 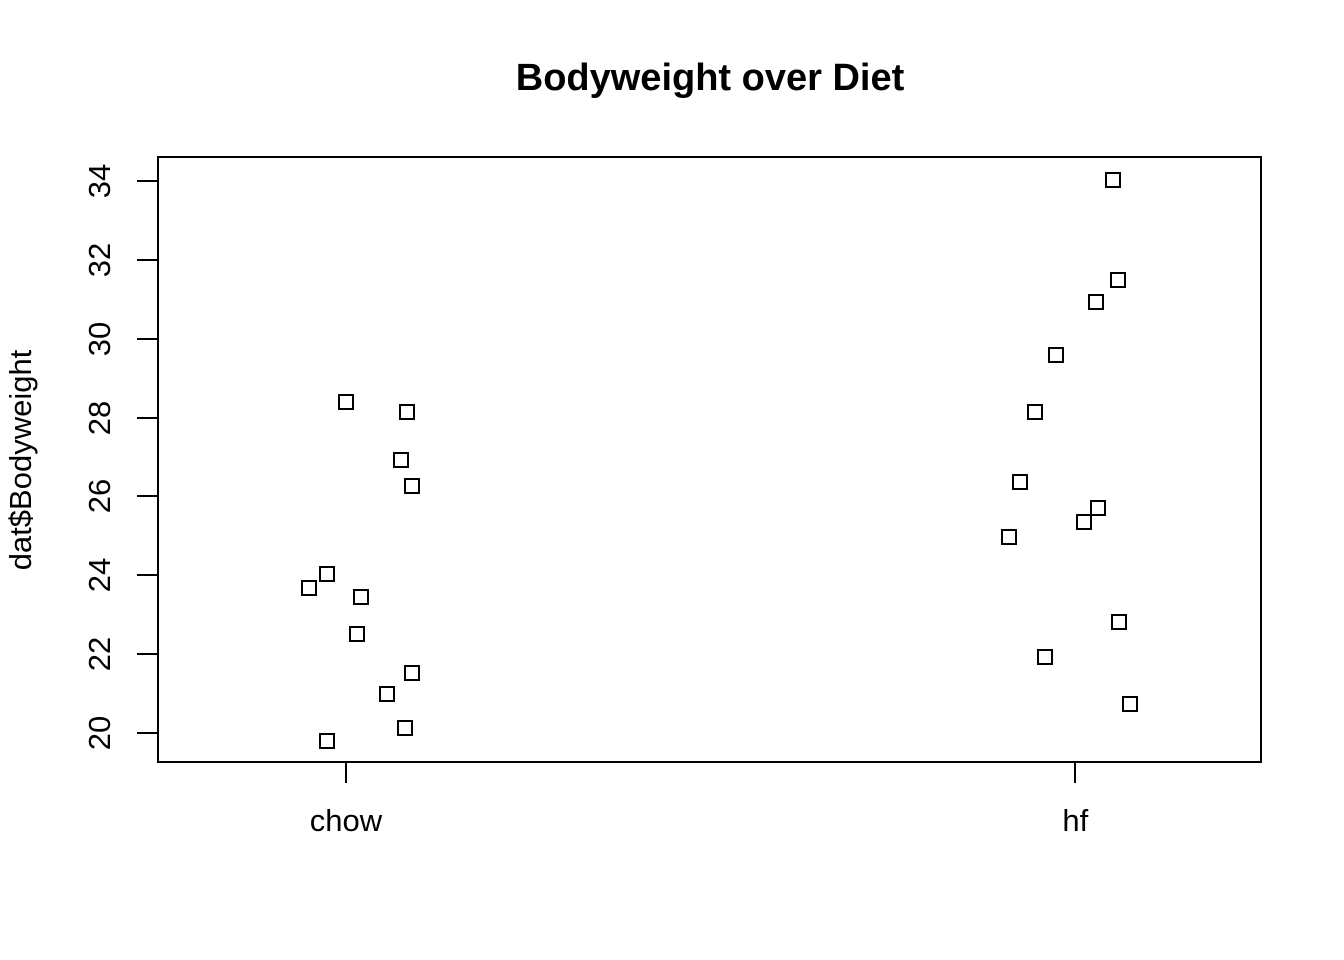 I want to click on y-tick-label: 32, so click(x=99, y=260).